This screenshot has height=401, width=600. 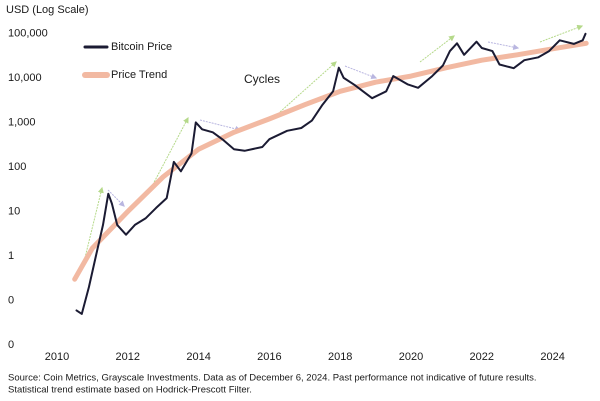 I want to click on annotation: Cycles, so click(x=262, y=79).